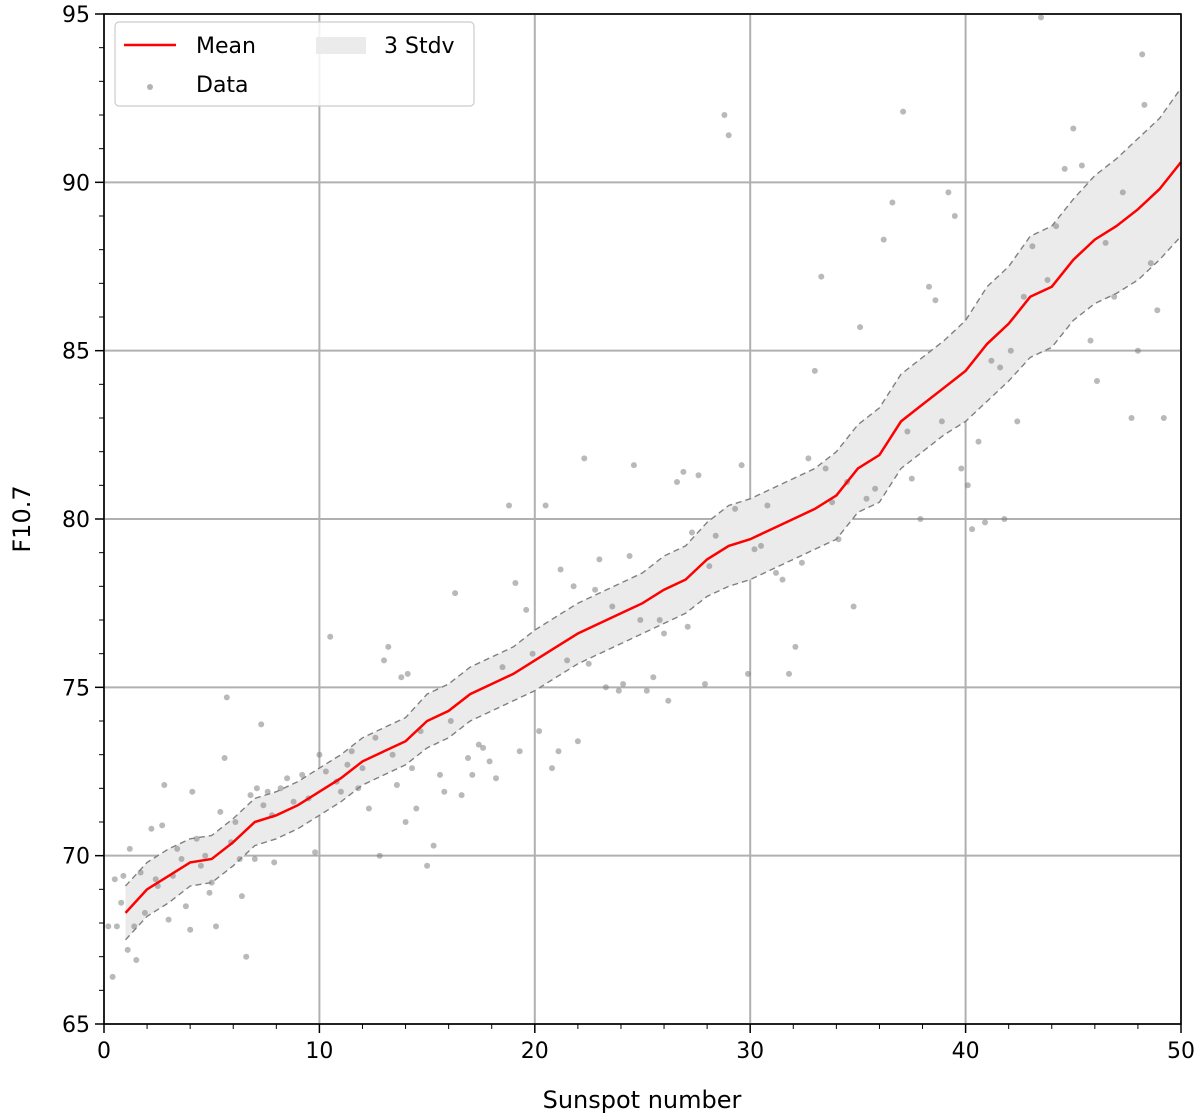 The height and width of the screenshot is (1120, 1200). Describe the element at coordinates (76, 857) in the screenshot. I see `y-tick-label: 70` at that location.